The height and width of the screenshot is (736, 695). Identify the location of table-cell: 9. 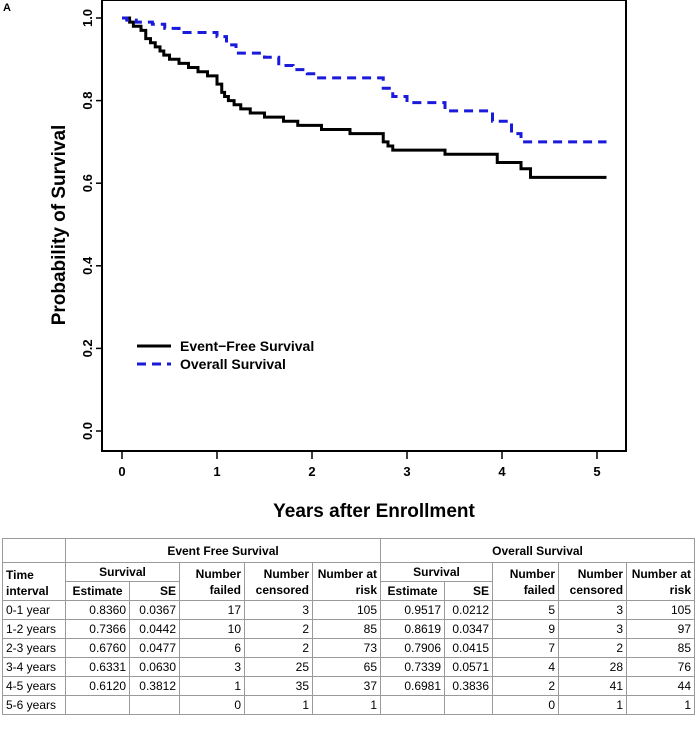
(526, 629).